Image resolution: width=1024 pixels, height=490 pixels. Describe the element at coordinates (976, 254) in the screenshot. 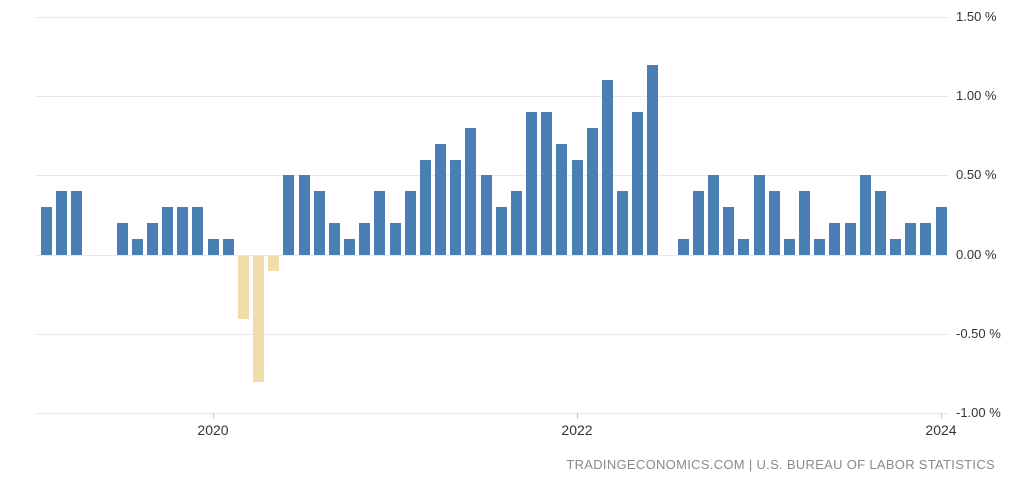

I see `y-axis-label: 0.00 %` at that location.